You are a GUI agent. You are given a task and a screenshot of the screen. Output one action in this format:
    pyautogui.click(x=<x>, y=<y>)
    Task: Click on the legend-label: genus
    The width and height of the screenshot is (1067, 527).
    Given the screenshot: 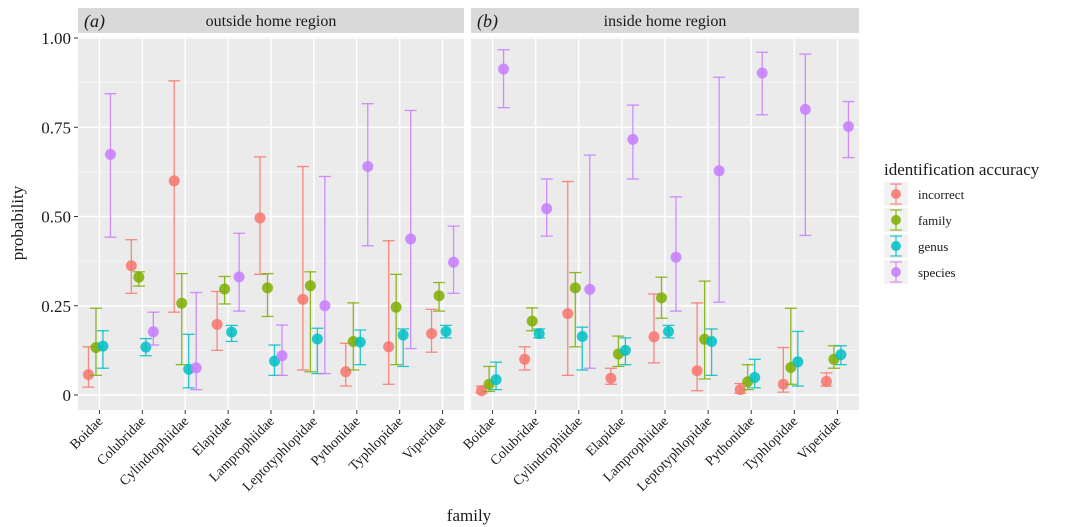 What is the action you would take?
    pyautogui.click(x=933, y=246)
    